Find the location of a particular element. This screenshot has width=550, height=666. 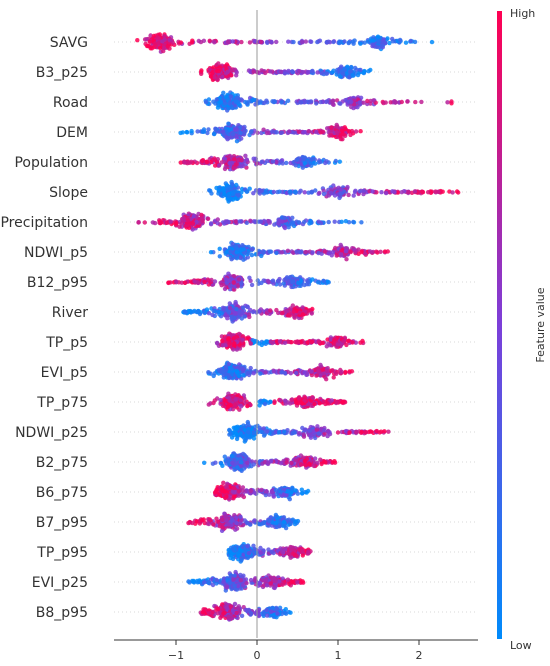

feature-label: B2_p75 is located at coordinates (62, 463).